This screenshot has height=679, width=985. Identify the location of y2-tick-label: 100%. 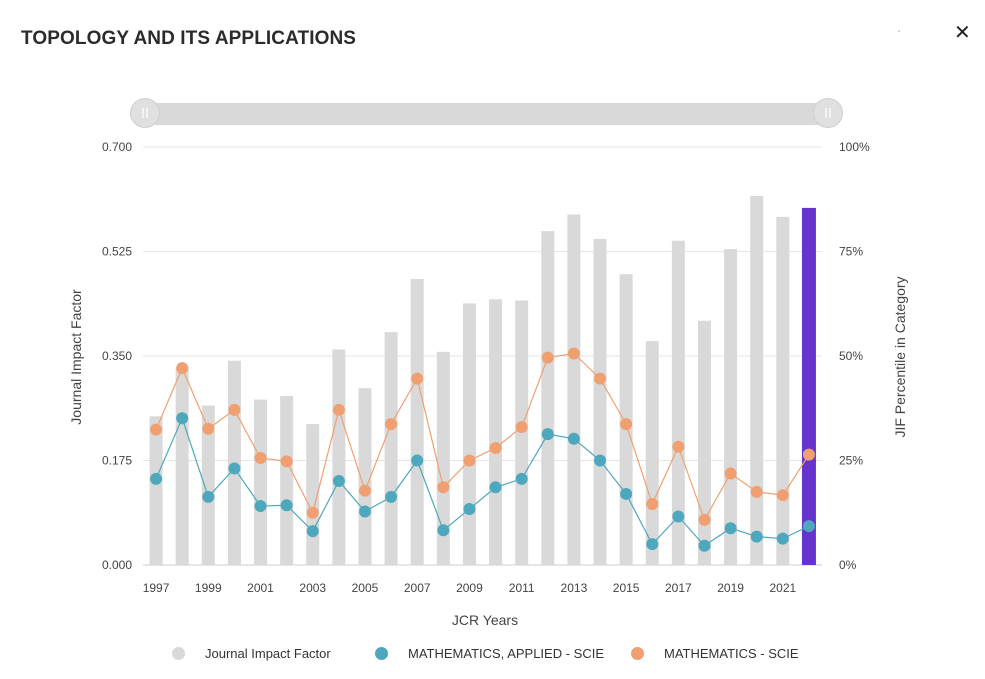
(854, 147).